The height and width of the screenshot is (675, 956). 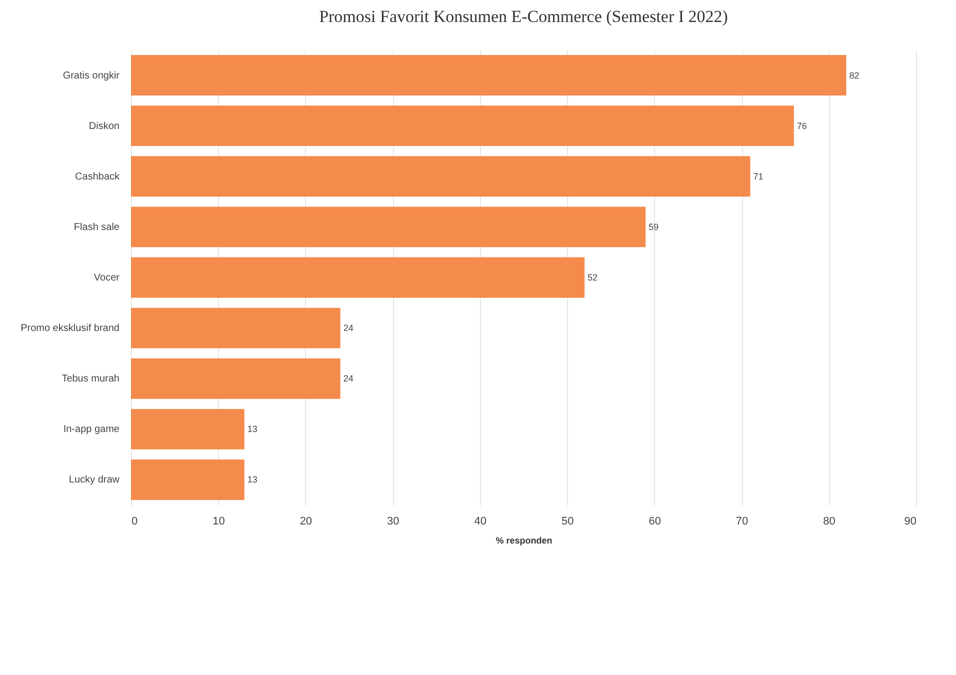 What do you see at coordinates (70, 328) in the screenshot?
I see `y-tick-label: Promo eksklusif brand` at bounding box center [70, 328].